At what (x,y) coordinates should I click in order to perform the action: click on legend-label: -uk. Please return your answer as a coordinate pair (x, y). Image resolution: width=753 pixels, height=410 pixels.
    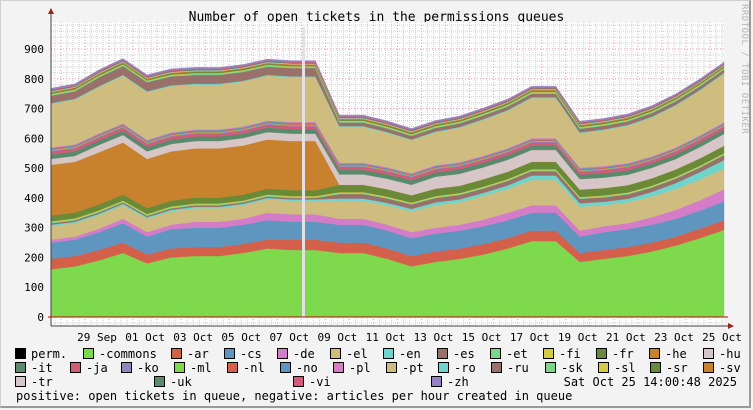
    Looking at the image, I should click on (181, 382).